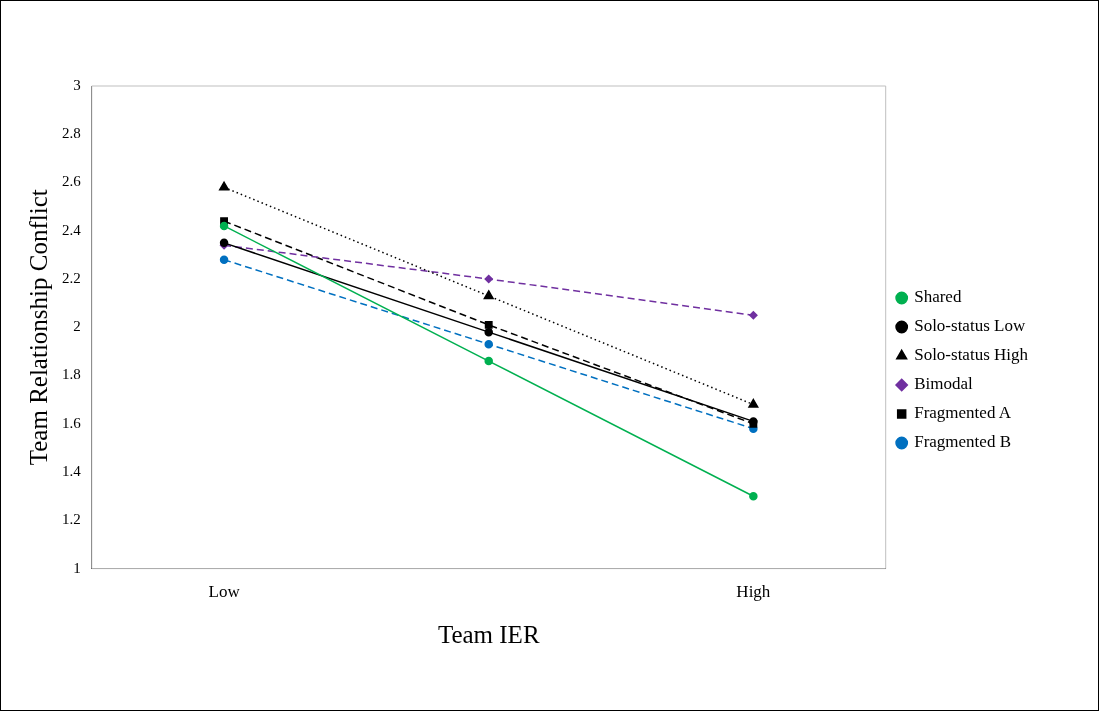  I want to click on y-tick-label: 1.8, so click(71, 374).